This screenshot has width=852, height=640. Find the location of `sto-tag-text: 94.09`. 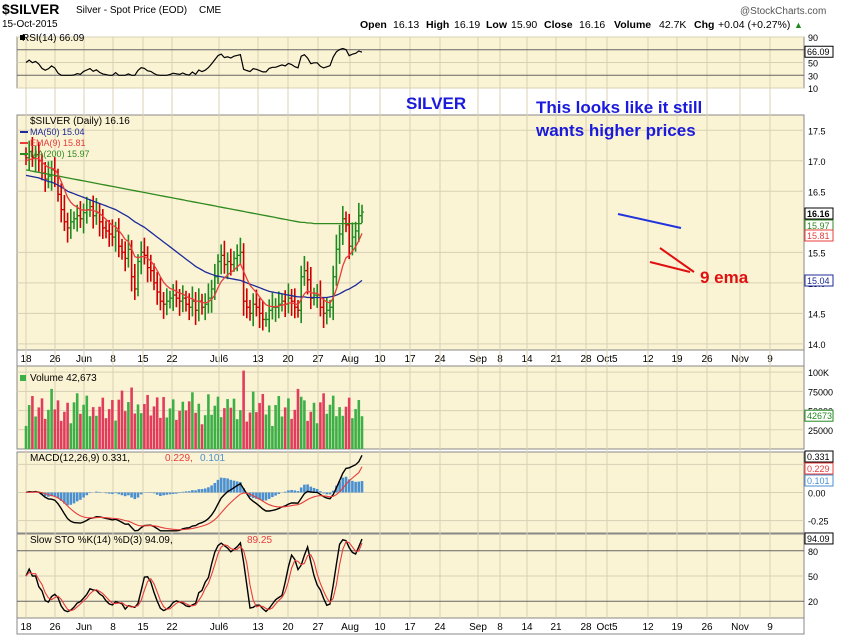

sto-tag-text: 94.09 is located at coordinates (818, 539).